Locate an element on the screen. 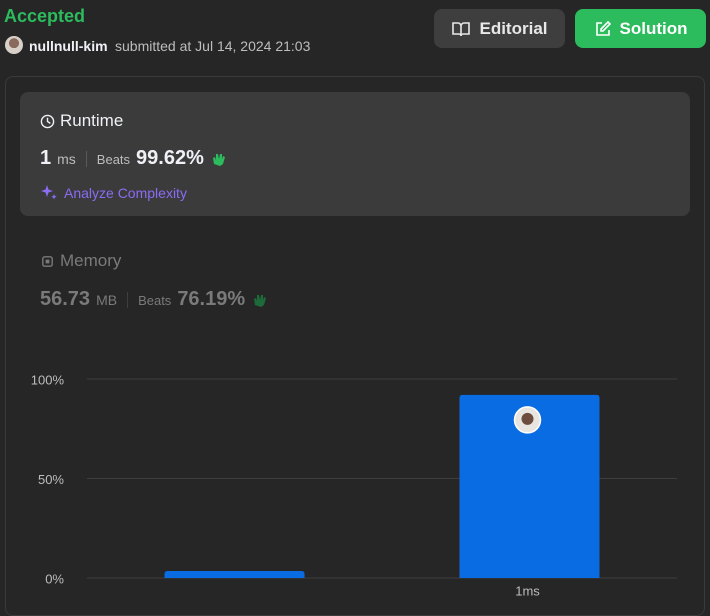 This screenshot has width=710, height=616. solution-label: Solution is located at coordinates (653, 28).